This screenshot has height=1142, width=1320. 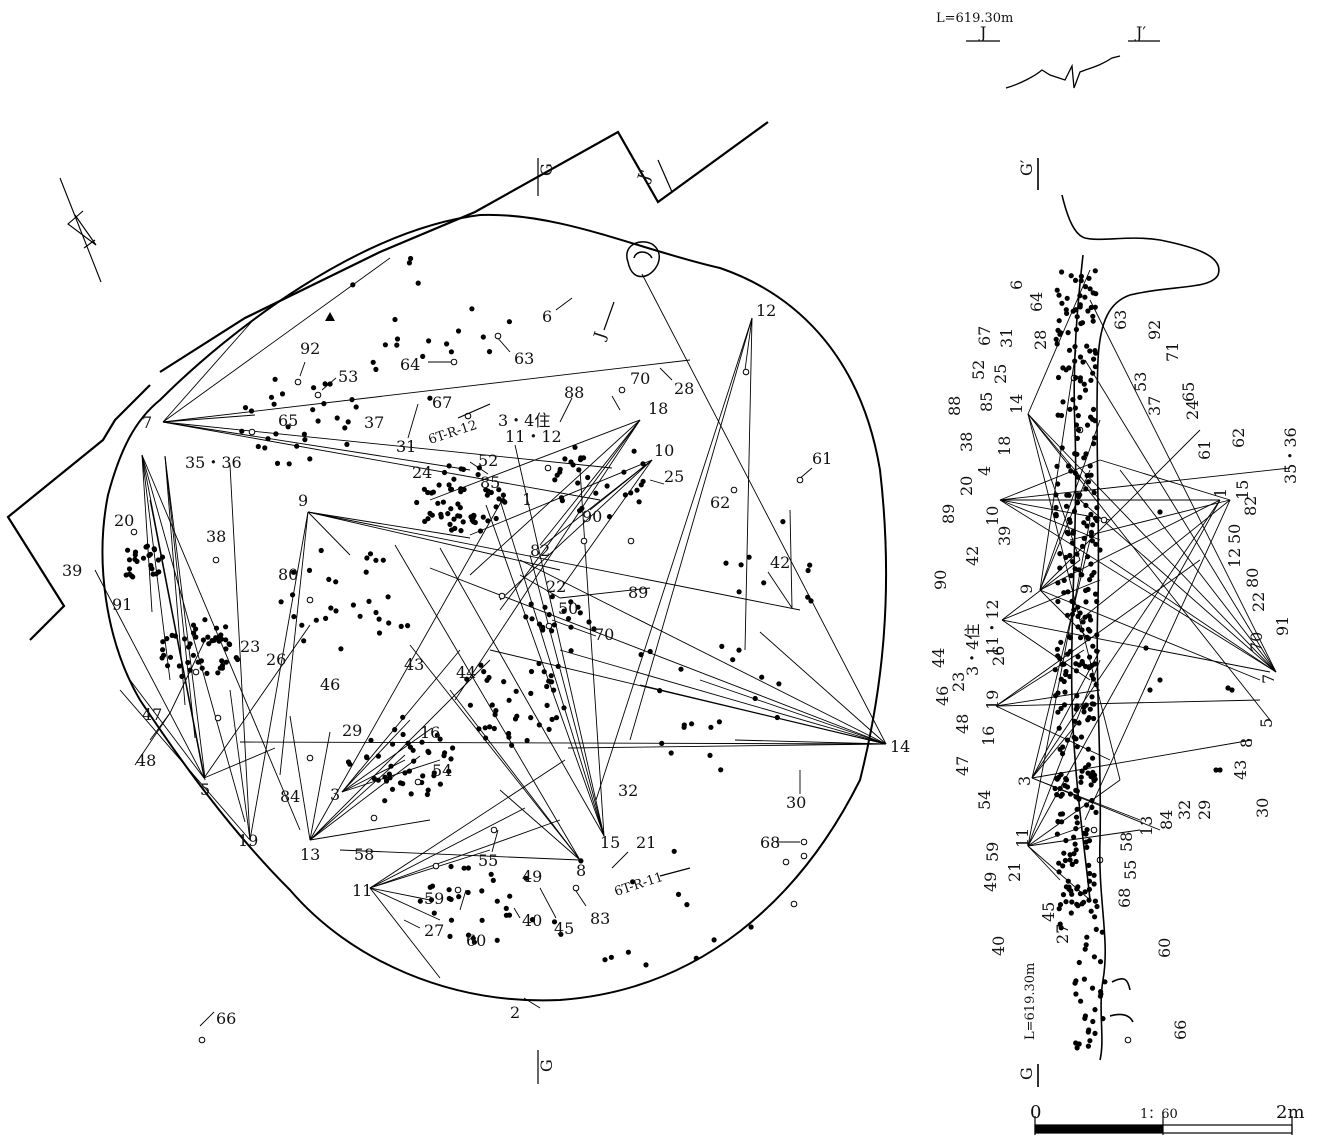 What do you see at coordinates (638, 592) in the screenshot?
I see `plan-number-label: 89` at bounding box center [638, 592].